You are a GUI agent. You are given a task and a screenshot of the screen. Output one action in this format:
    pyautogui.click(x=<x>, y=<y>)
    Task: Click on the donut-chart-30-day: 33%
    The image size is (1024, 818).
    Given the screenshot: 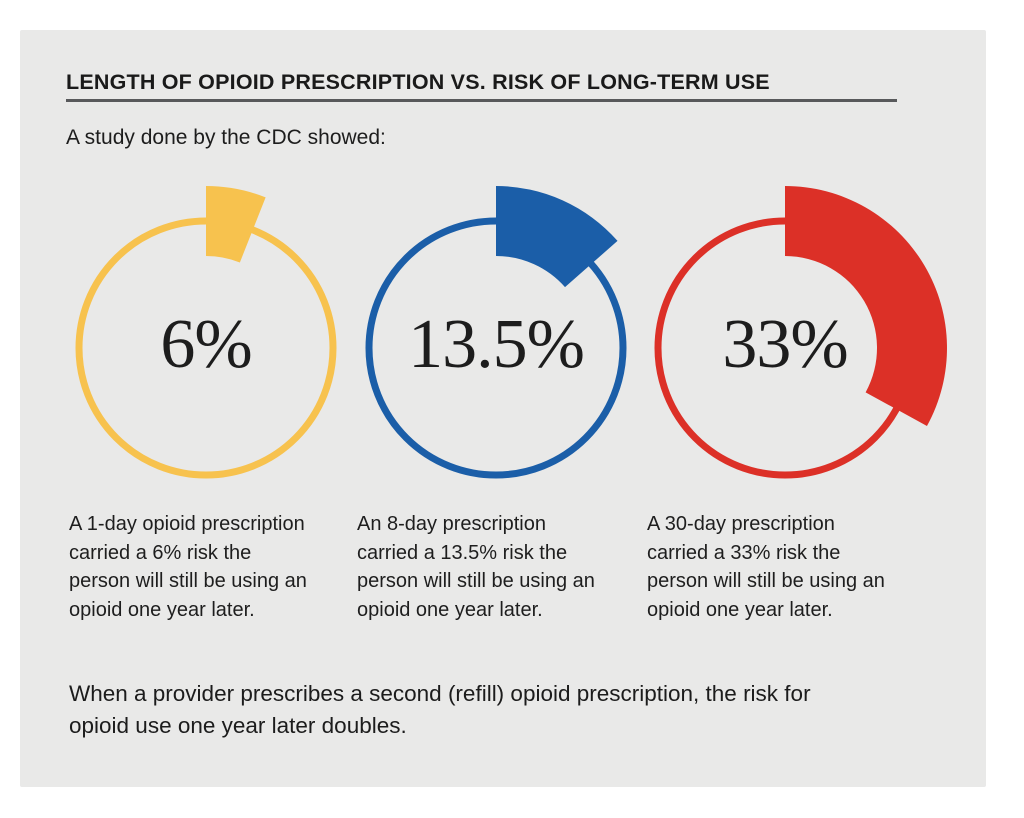 What is the action you would take?
    pyautogui.click(x=785, y=348)
    